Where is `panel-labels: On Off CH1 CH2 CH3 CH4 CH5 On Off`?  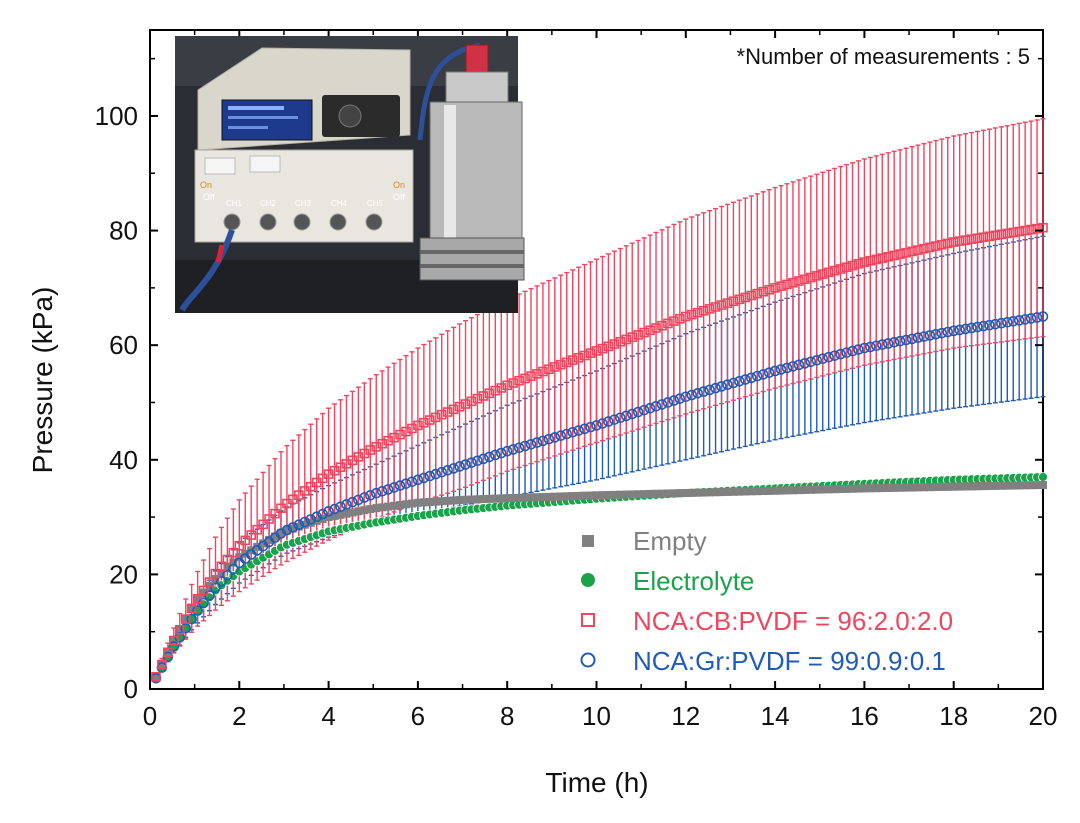
panel-labels: On Off CH1 CH2 CH3 CH4 CH5 On Off is located at coordinates (302, 194).